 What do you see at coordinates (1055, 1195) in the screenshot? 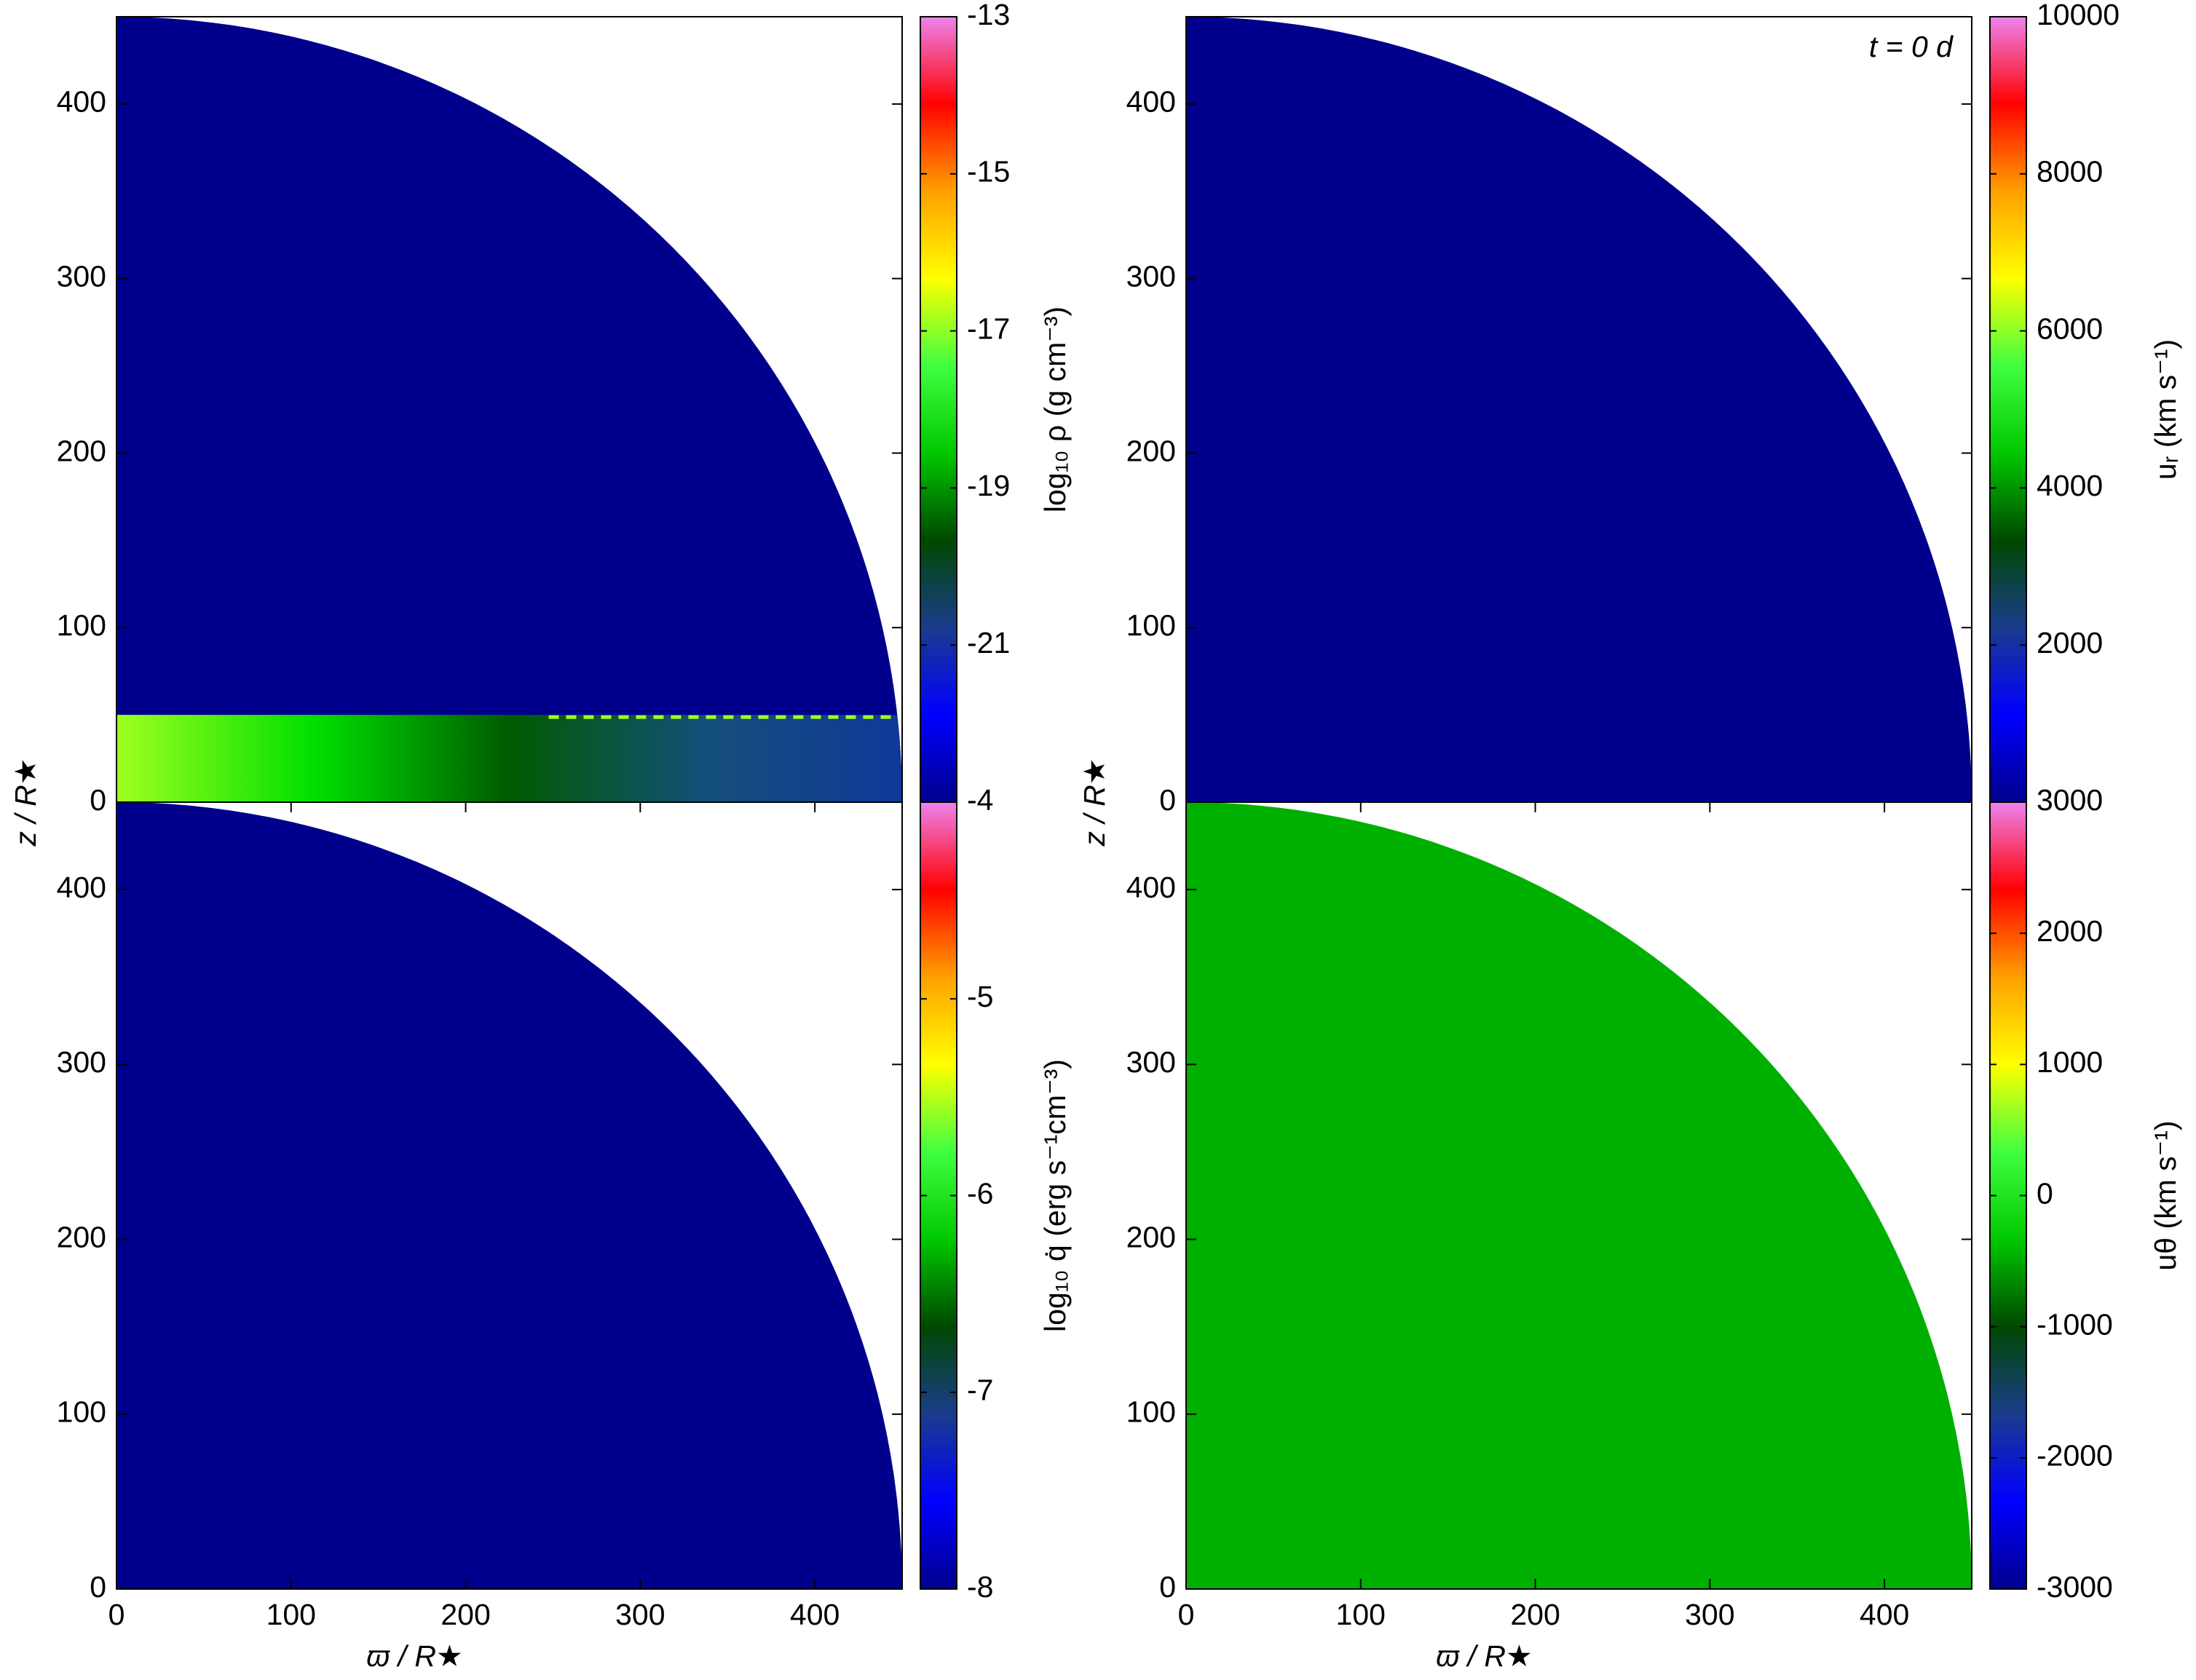
I see `colorbar-label: log₁₀ q̇ (erg s⁻¹cm⁻³)` at bounding box center [1055, 1195].